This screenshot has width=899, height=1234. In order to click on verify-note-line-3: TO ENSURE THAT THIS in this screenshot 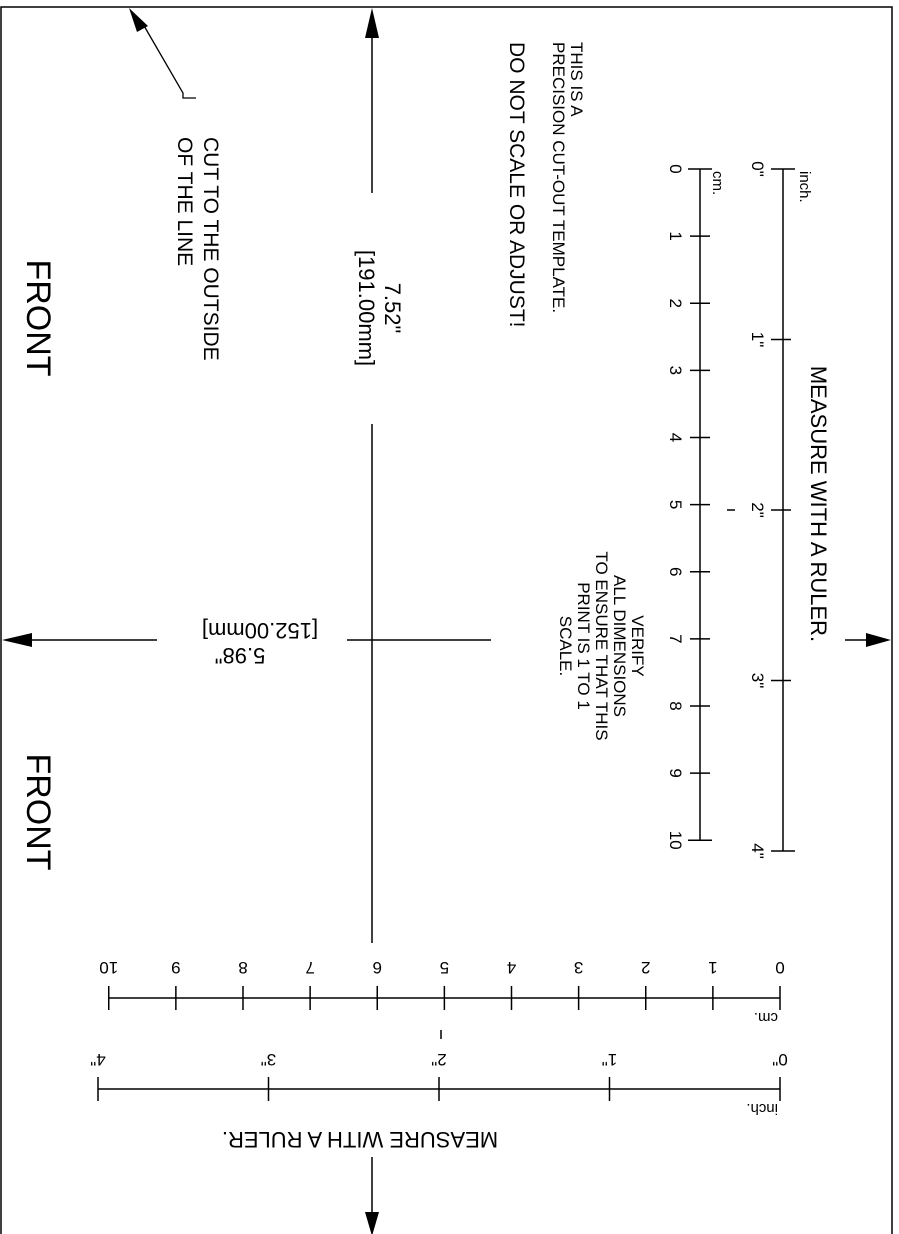, I will do `click(601, 645)`.